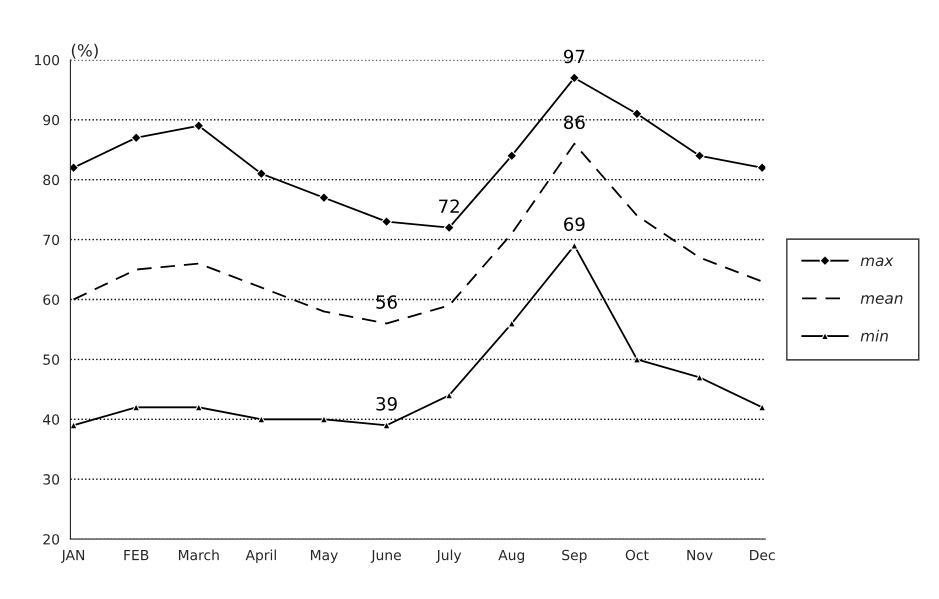 This screenshot has width=939, height=599. What do you see at coordinates (261, 556) in the screenshot?
I see `x-tick-label: April` at bounding box center [261, 556].